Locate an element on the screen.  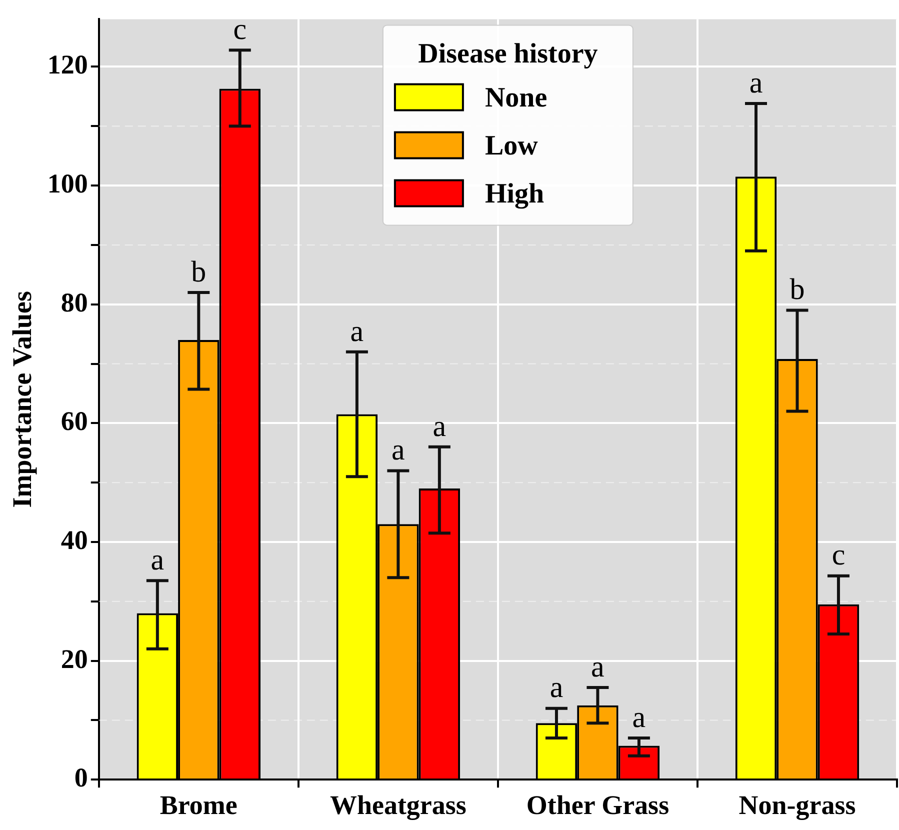
y-tick-label: 0 is located at coordinates (81, 777).